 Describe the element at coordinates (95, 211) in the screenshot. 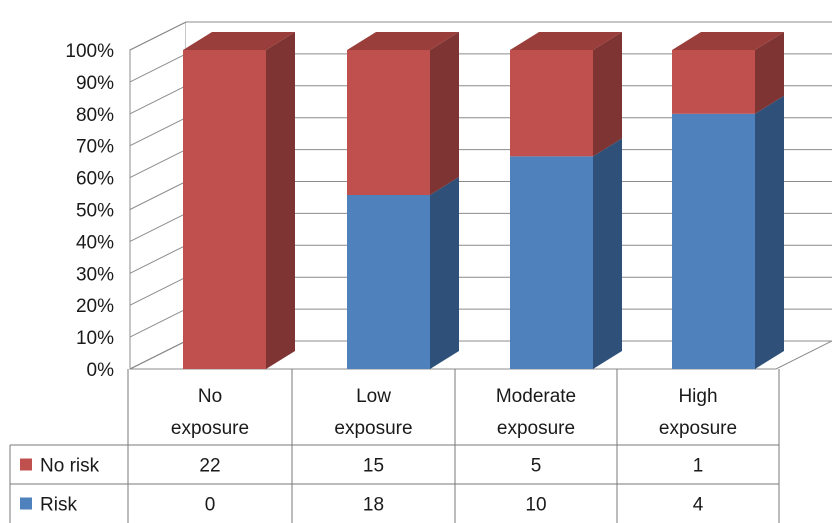

I see `y-tick-label: 50%` at that location.